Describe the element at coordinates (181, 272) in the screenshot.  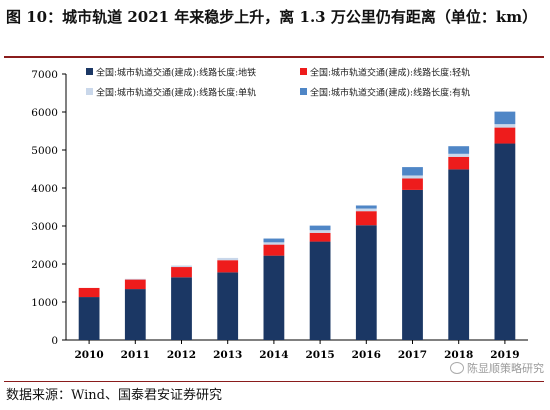
I see `bar-segment-2012-s2` at that location.